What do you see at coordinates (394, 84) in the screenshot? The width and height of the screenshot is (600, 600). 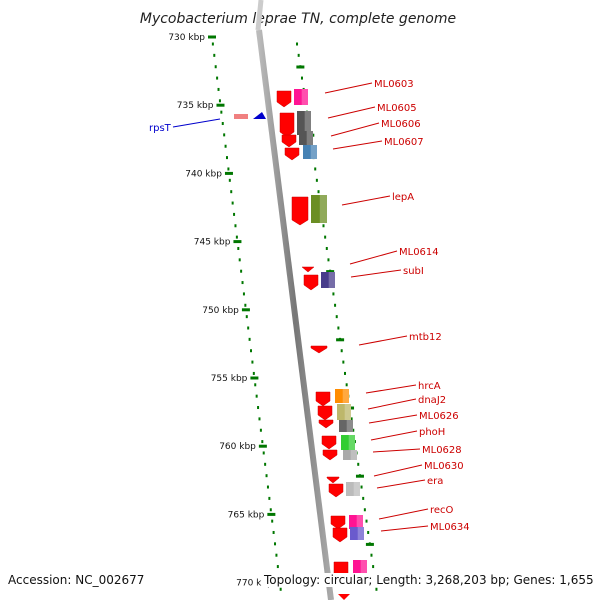 I see `gene-label-ml0603: ML0603` at bounding box center [394, 84].